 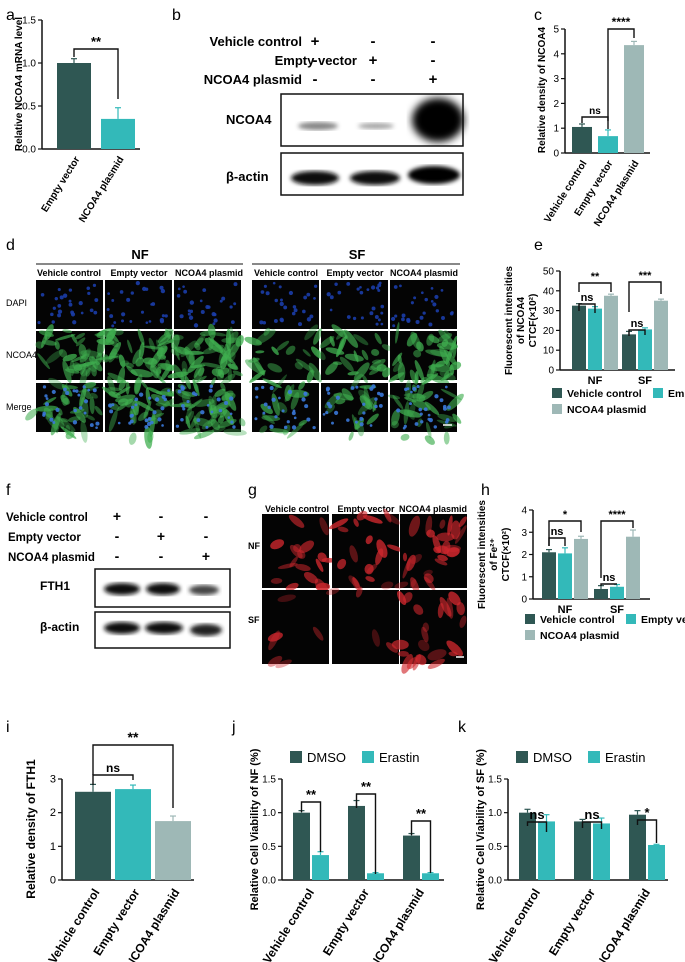 What do you see at coordinates (446, 438) in the screenshot?
I see `d-tile-merge-5-cell` at bounding box center [446, 438].